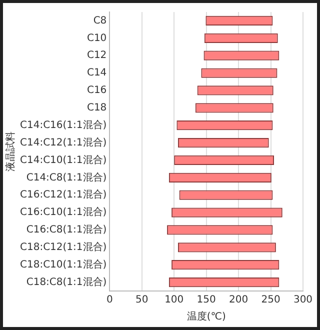 Image resolution: width=320 pixels, height=330 pixels. Describe the element at coordinates (96, 73) in the screenshot. I see `y-tick-label: C14` at that location.